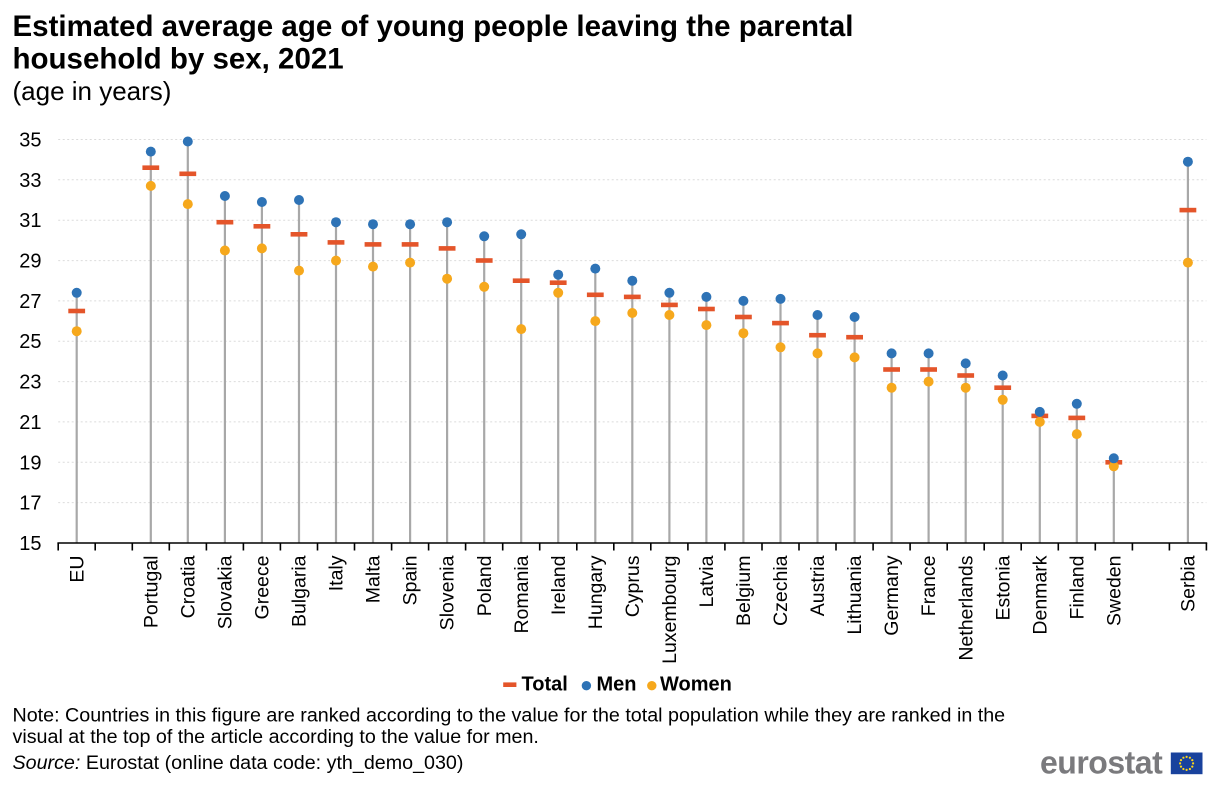 Image resolution: width=1224 pixels, height=790 pixels. I want to click on svg-text: Romania, so click(522, 594).